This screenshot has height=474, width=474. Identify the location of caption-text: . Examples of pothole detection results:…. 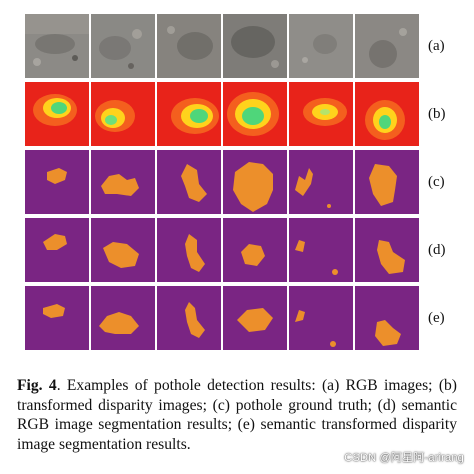
(237, 415).